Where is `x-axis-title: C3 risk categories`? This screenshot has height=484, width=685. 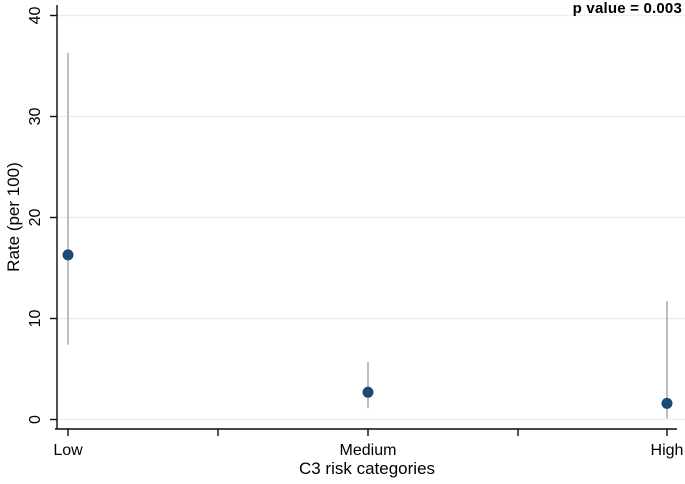
x-axis-title: C3 risk categories is located at coordinates (367, 468).